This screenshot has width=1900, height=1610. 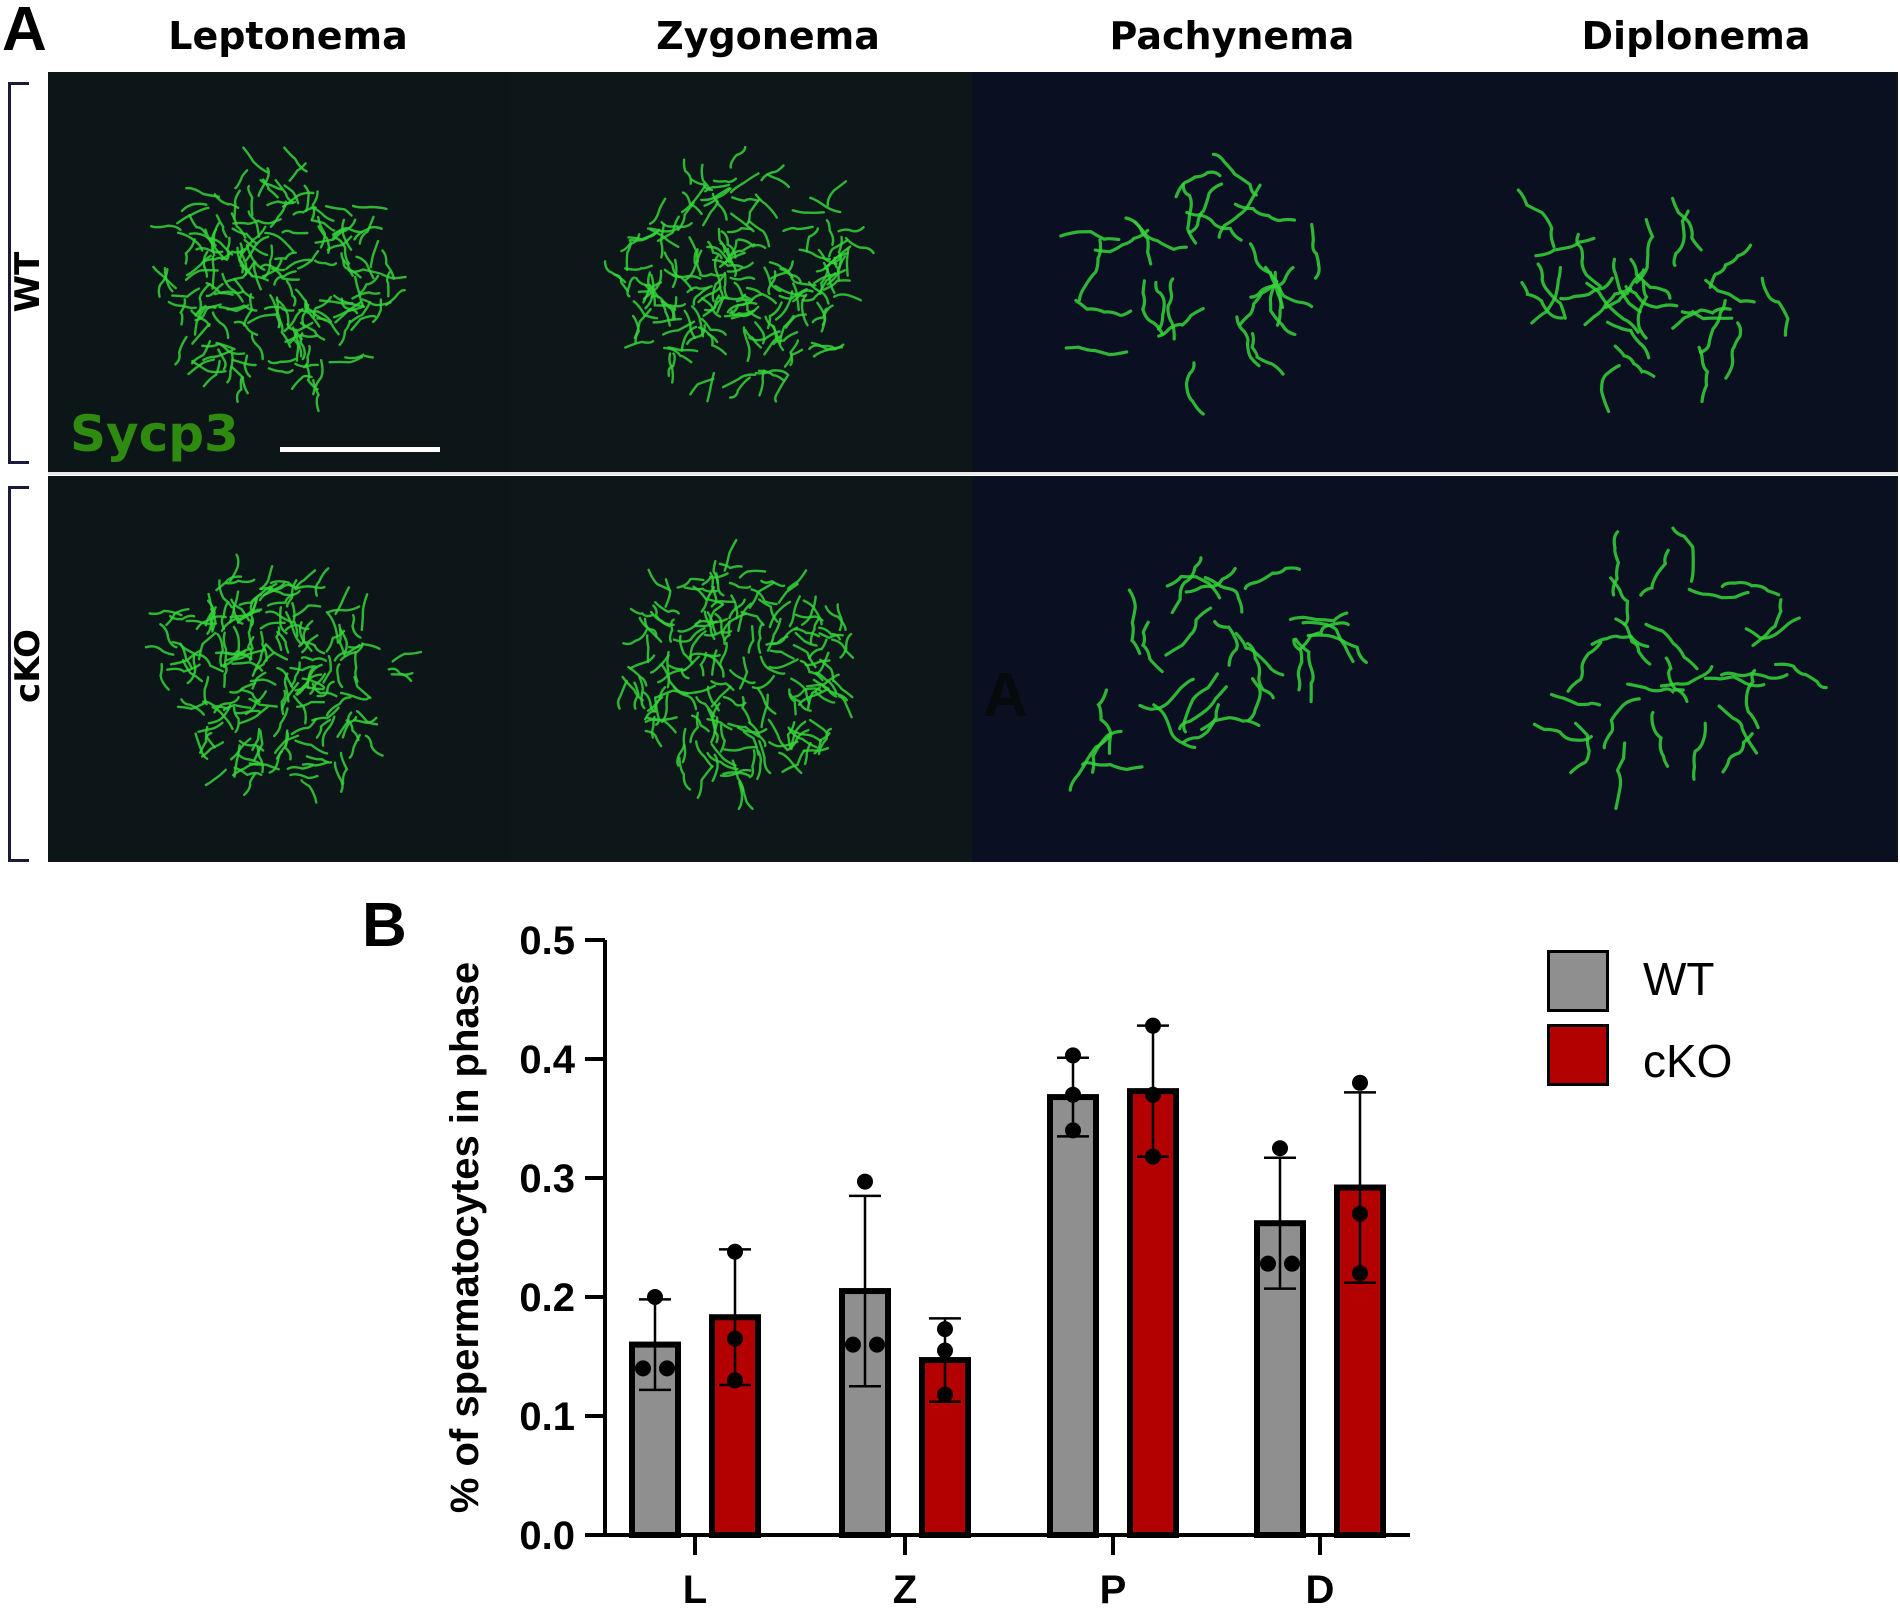 What do you see at coordinates (905, 1589) in the screenshot?
I see `x-tick-label: Z` at bounding box center [905, 1589].